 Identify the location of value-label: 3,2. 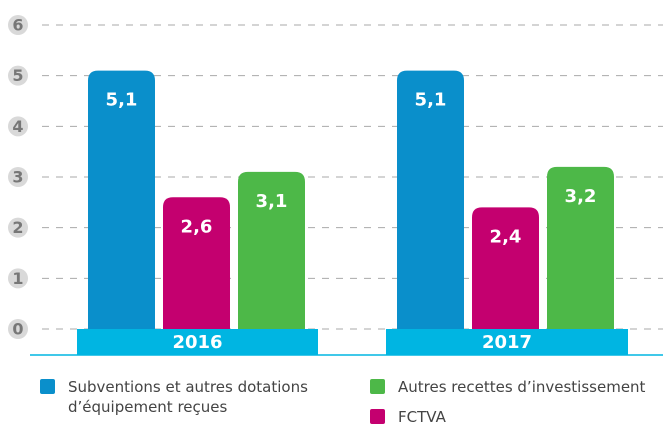
(581, 196).